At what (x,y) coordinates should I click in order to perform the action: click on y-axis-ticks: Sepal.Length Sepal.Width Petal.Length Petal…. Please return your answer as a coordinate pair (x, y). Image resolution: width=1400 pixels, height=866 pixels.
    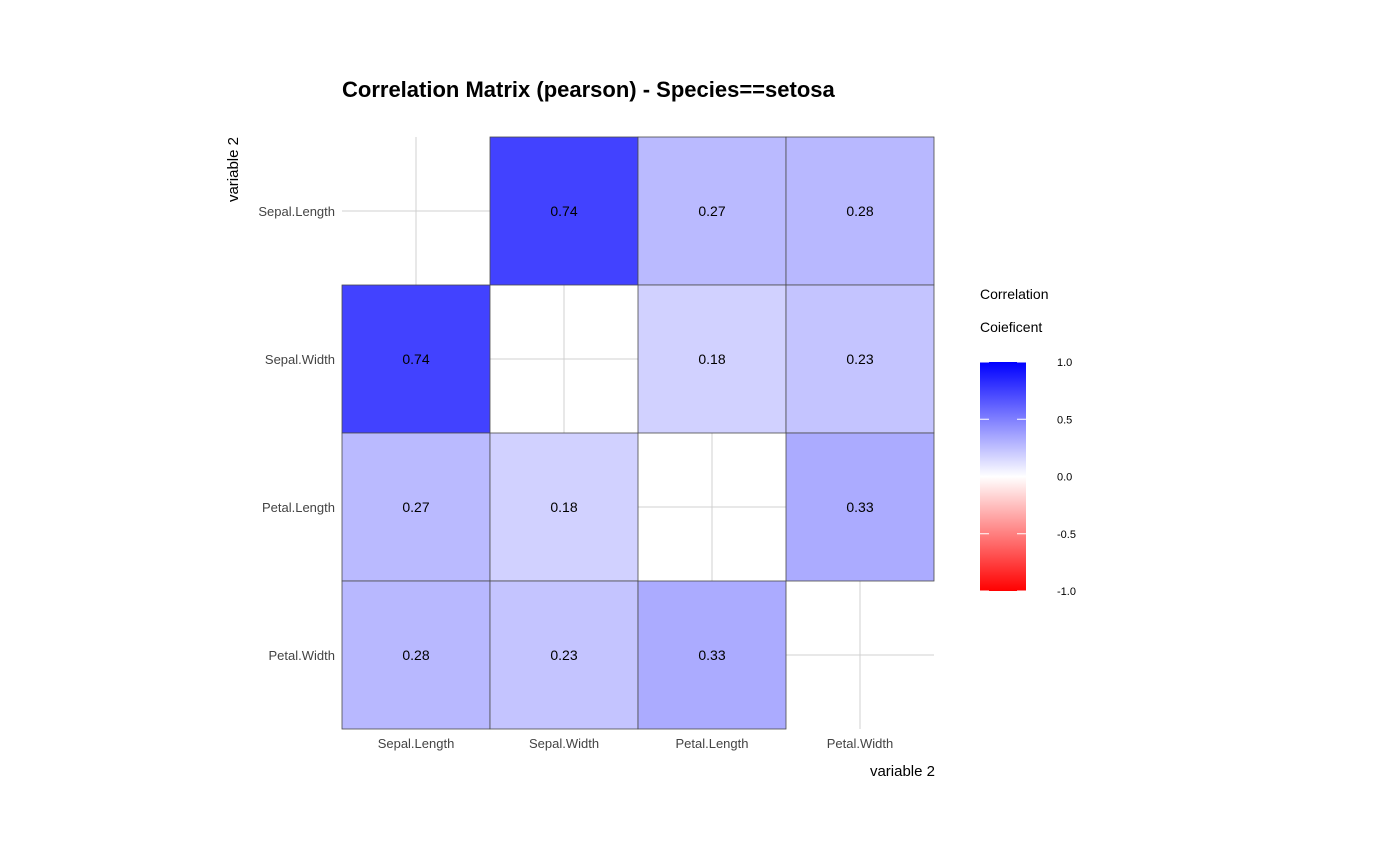
    Looking at the image, I should click on (296, 433).